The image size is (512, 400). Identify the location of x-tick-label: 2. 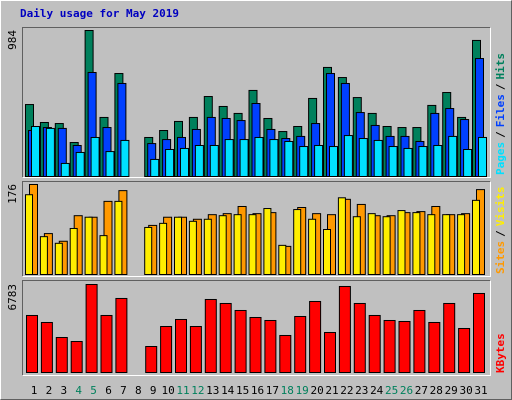
(49, 390).